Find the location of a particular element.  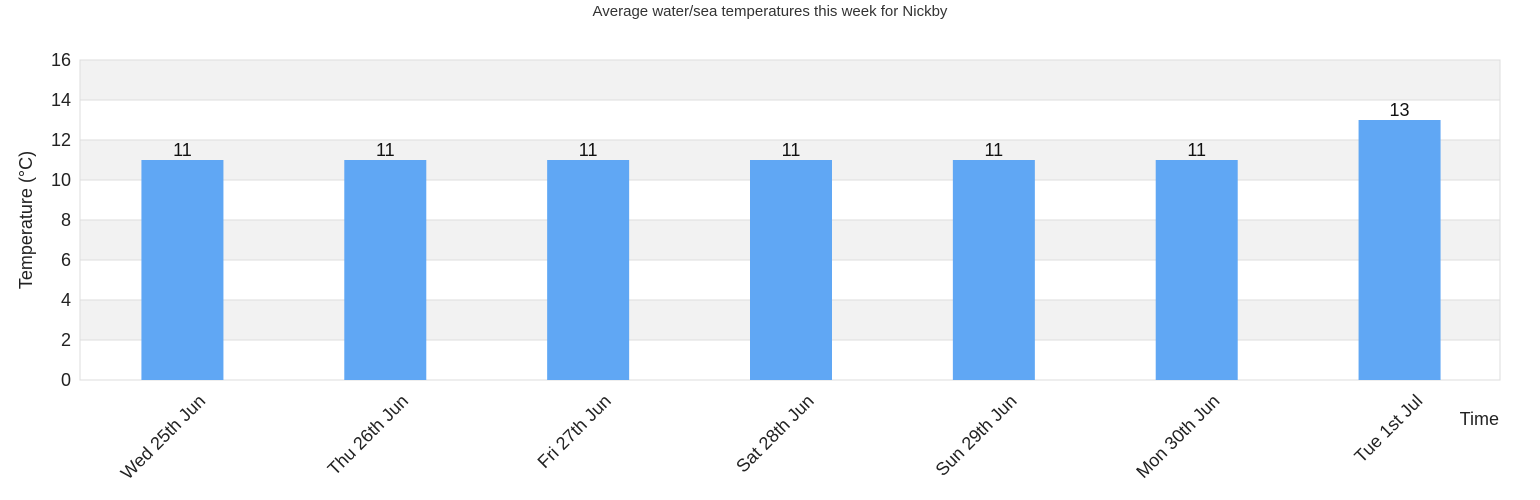

y-axis-label: Temperature (°C) is located at coordinates (26, 220).